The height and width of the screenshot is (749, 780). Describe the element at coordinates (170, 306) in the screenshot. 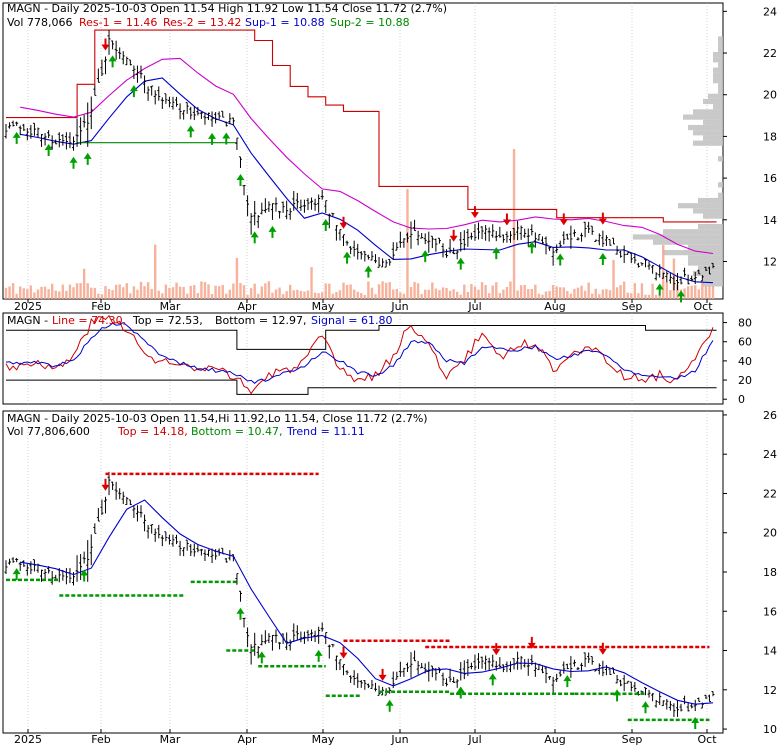

I see `price-x-tick-label: Mar` at that location.